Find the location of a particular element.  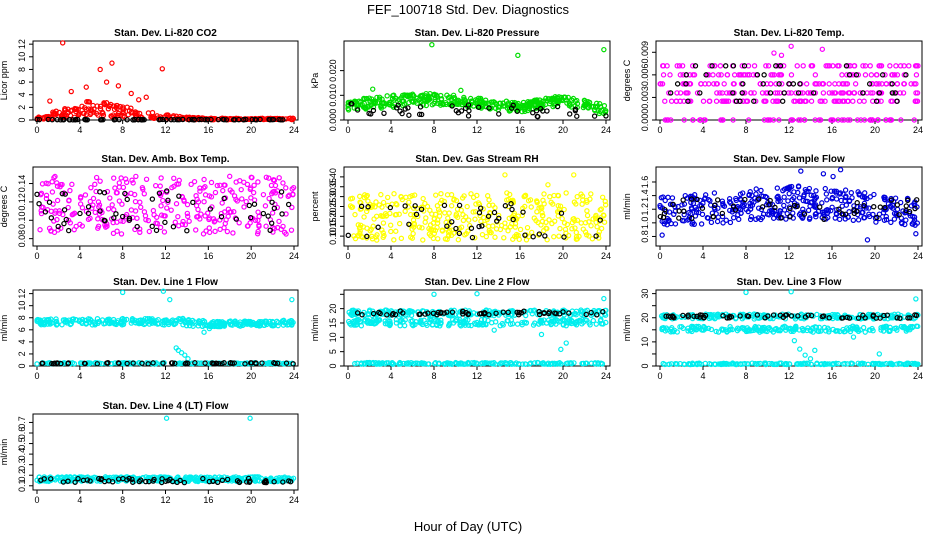

y-tick-label: 0 is located at coordinates (22, 365).